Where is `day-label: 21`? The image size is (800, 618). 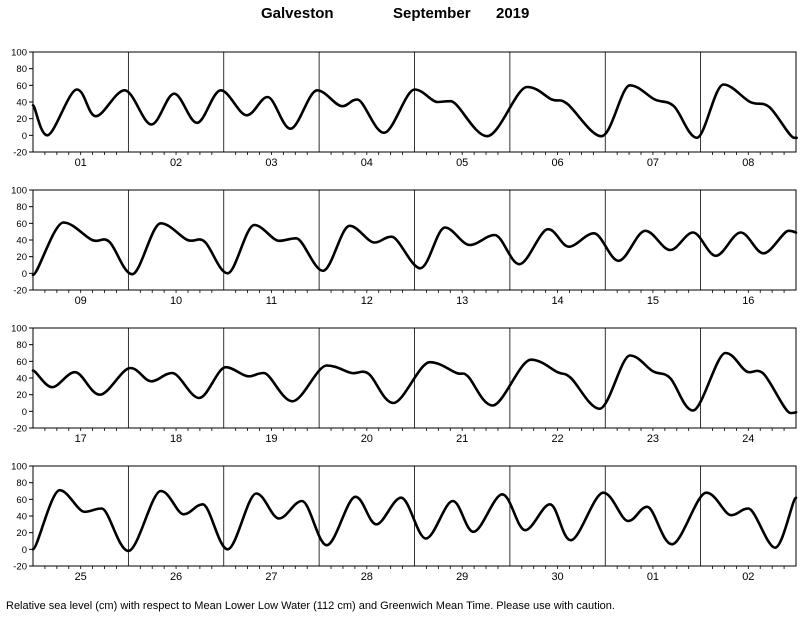 day-label: 21 is located at coordinates (462, 439).